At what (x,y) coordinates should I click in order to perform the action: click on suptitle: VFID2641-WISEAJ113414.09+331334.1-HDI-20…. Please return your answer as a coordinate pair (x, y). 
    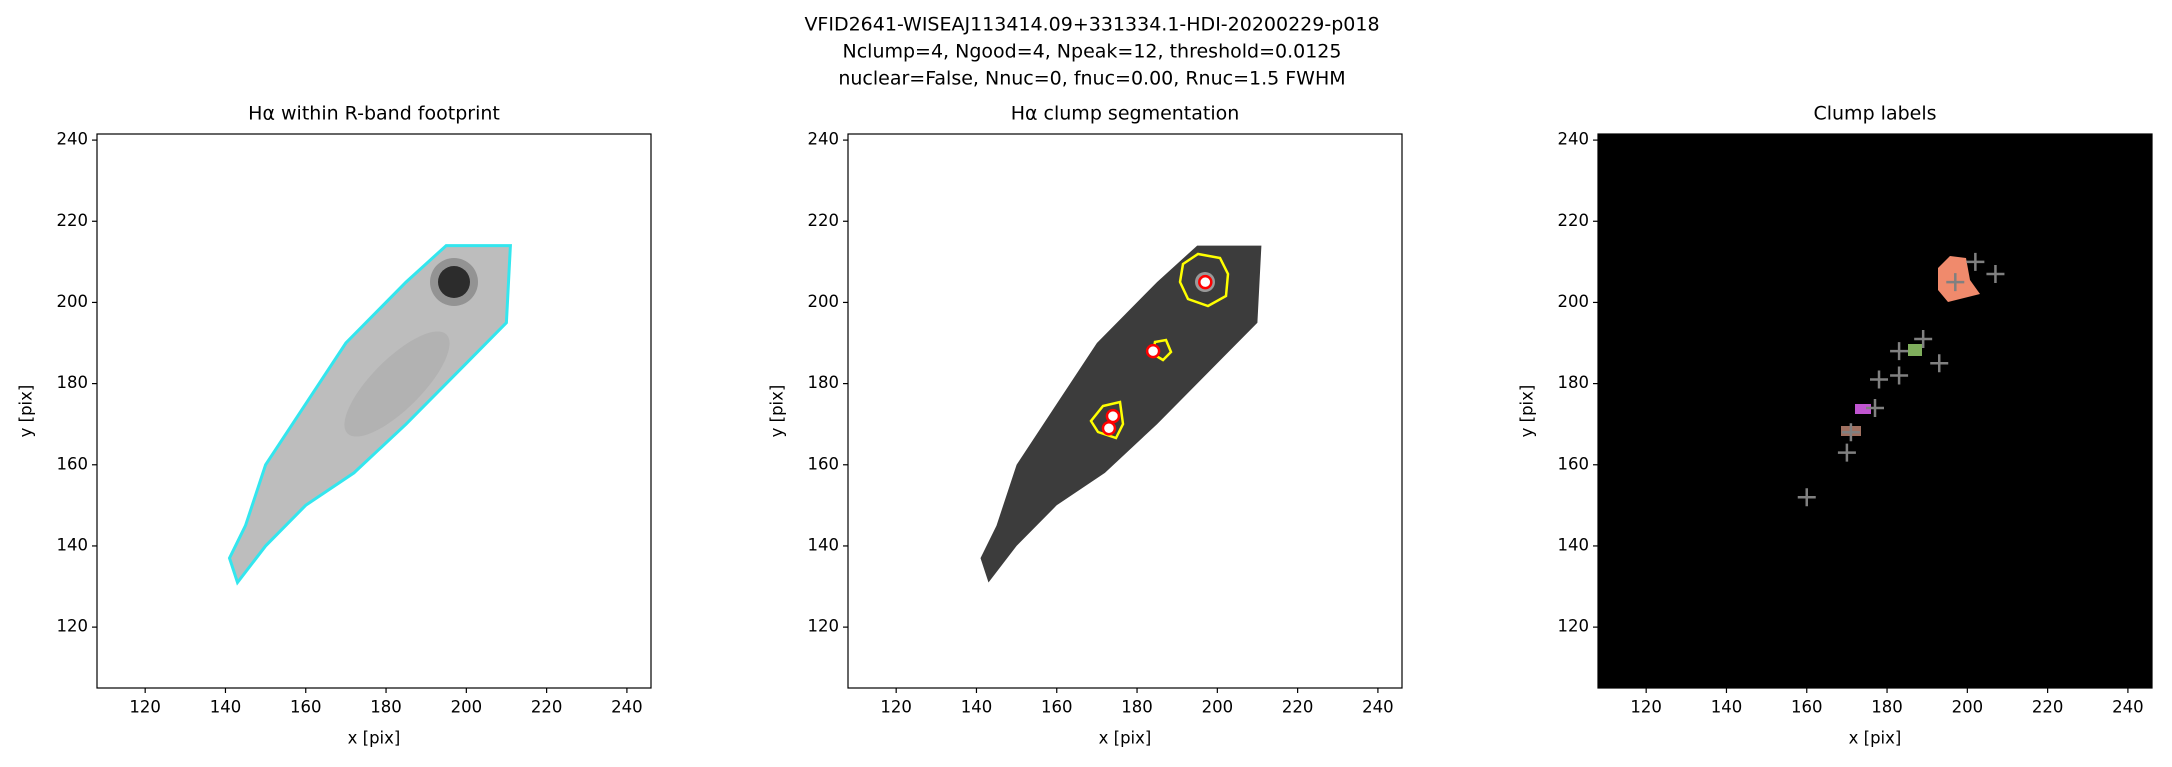
    Looking at the image, I should click on (1091, 25).